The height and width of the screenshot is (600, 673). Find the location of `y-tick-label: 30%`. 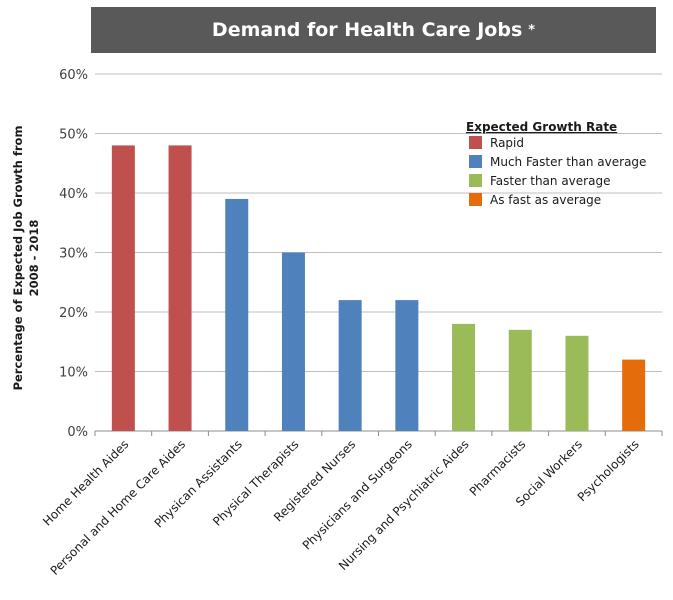

y-tick-label: 30% is located at coordinates (73, 254).